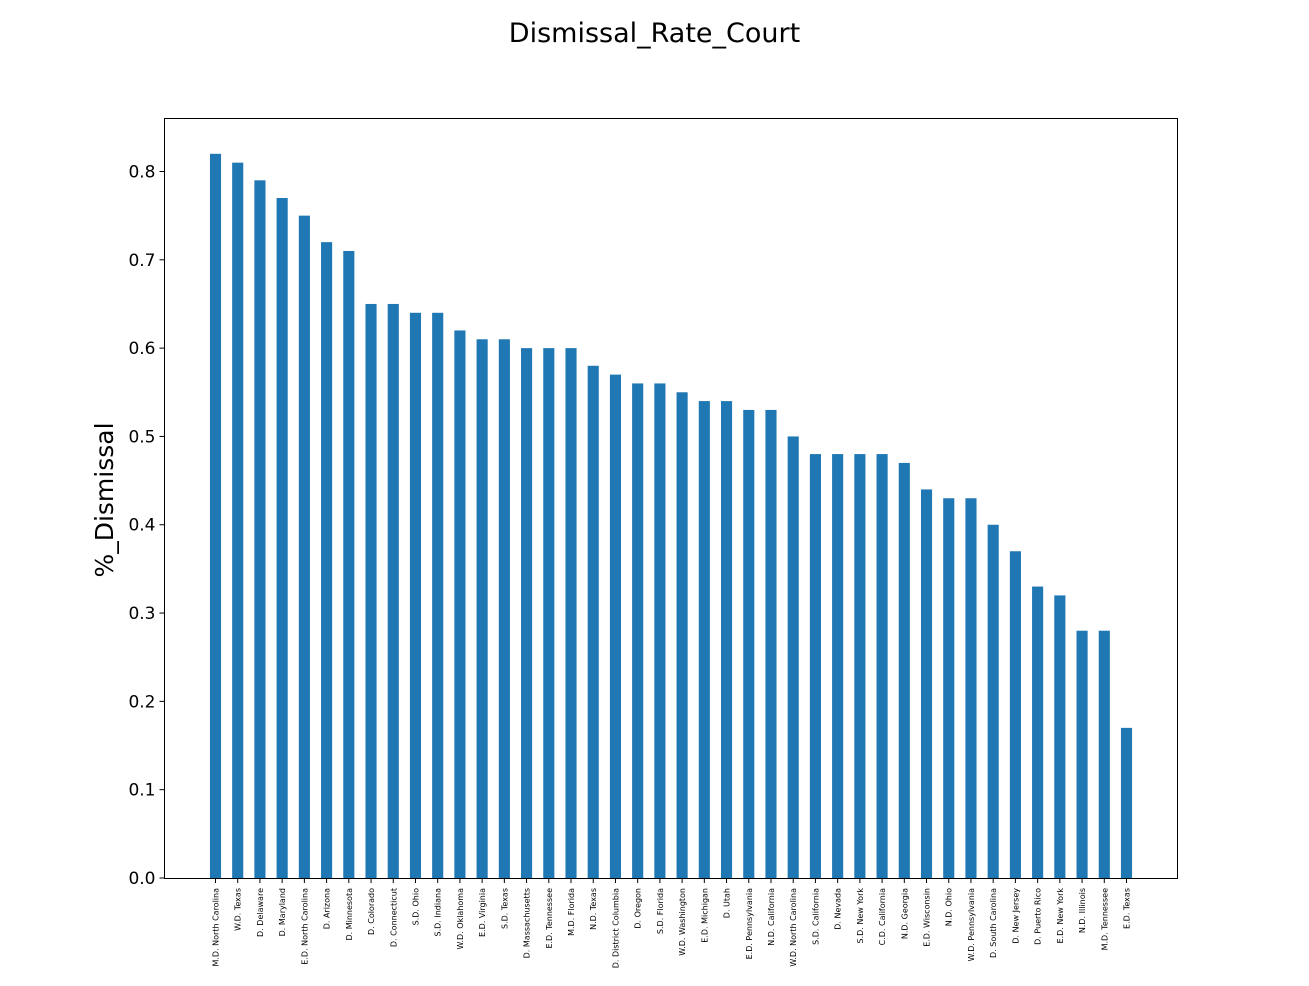 Image resolution: width=1309 pixels, height=986 pixels. Describe the element at coordinates (349, 914) in the screenshot. I see `x-tick-label: D. Minnesota` at that location.